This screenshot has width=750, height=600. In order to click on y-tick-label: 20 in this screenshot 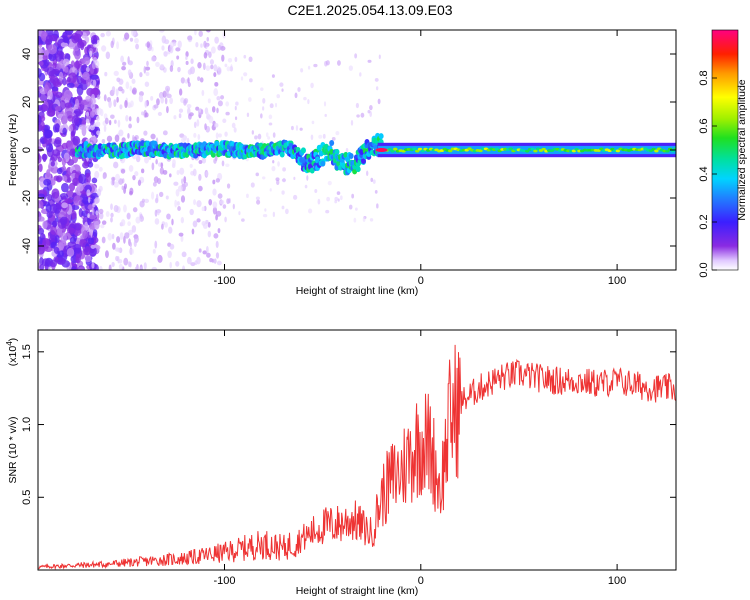, I will do `click(27, 102)`.